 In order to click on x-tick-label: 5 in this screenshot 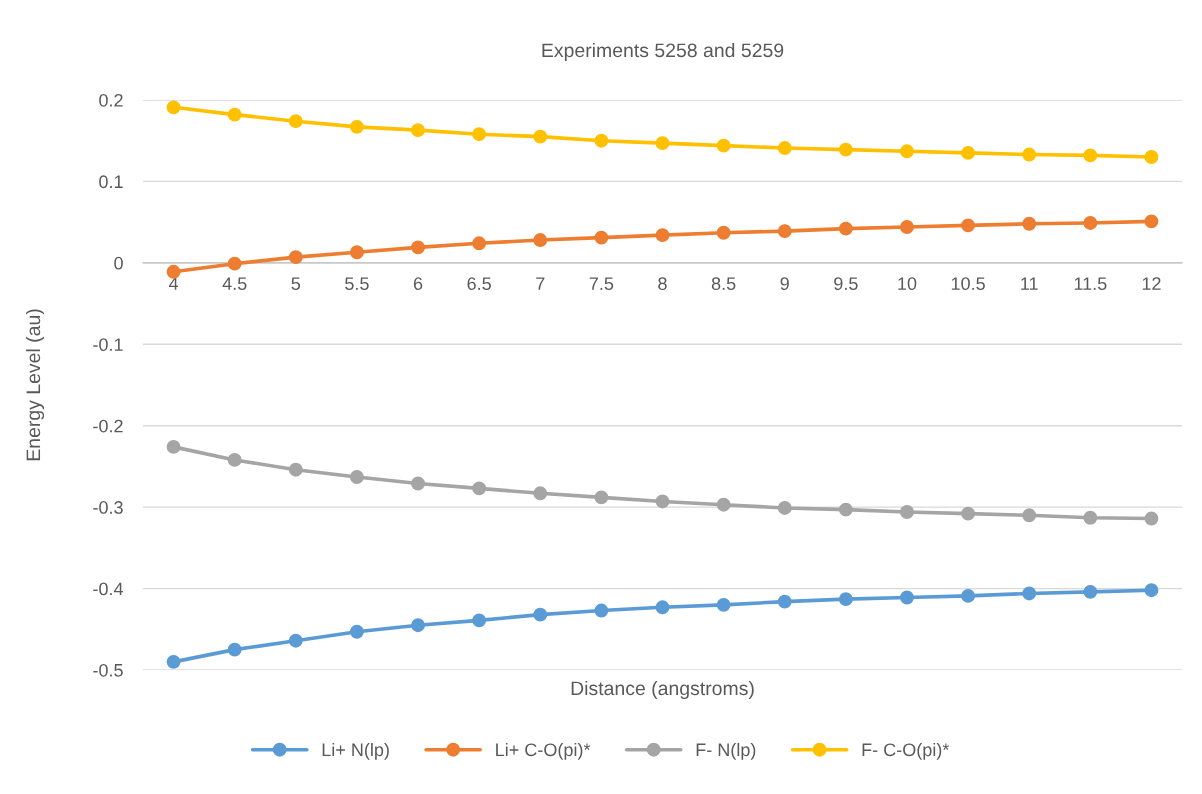, I will do `click(296, 284)`.